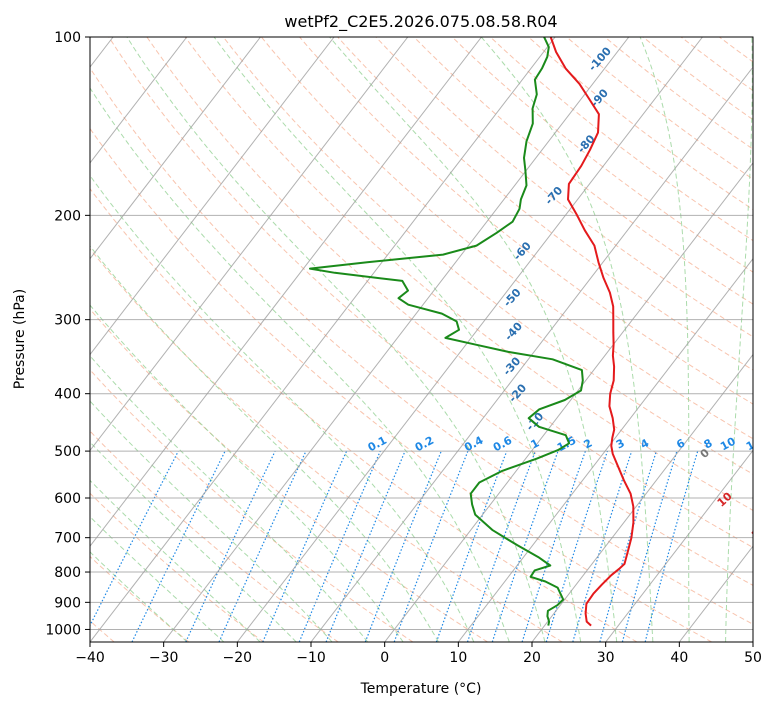  I want to click on y-tick-label: 200, so click(67, 216).